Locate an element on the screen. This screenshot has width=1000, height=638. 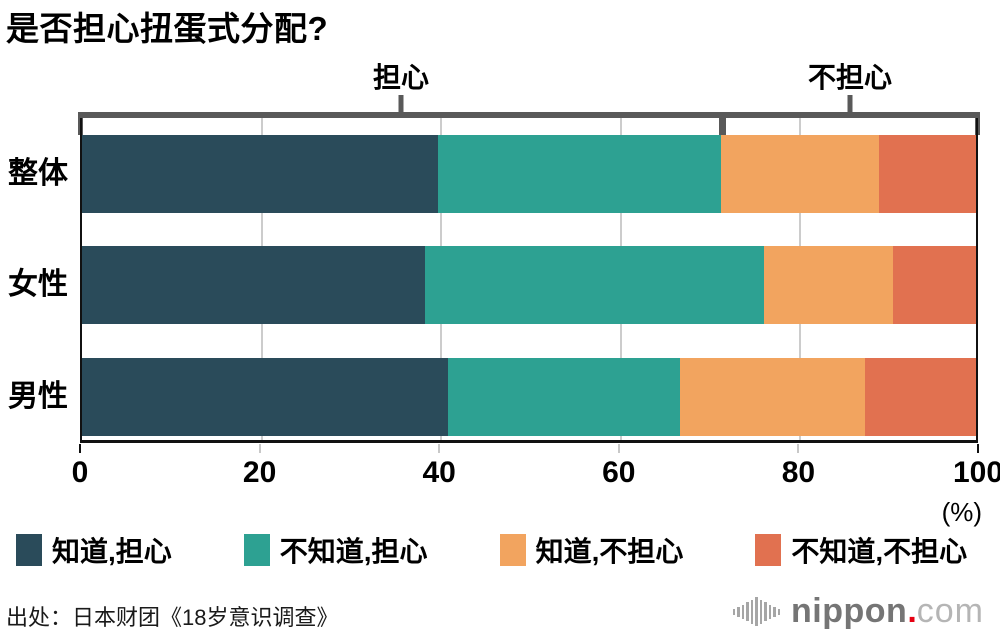
x-tick-label: 20 is located at coordinates (259, 472).